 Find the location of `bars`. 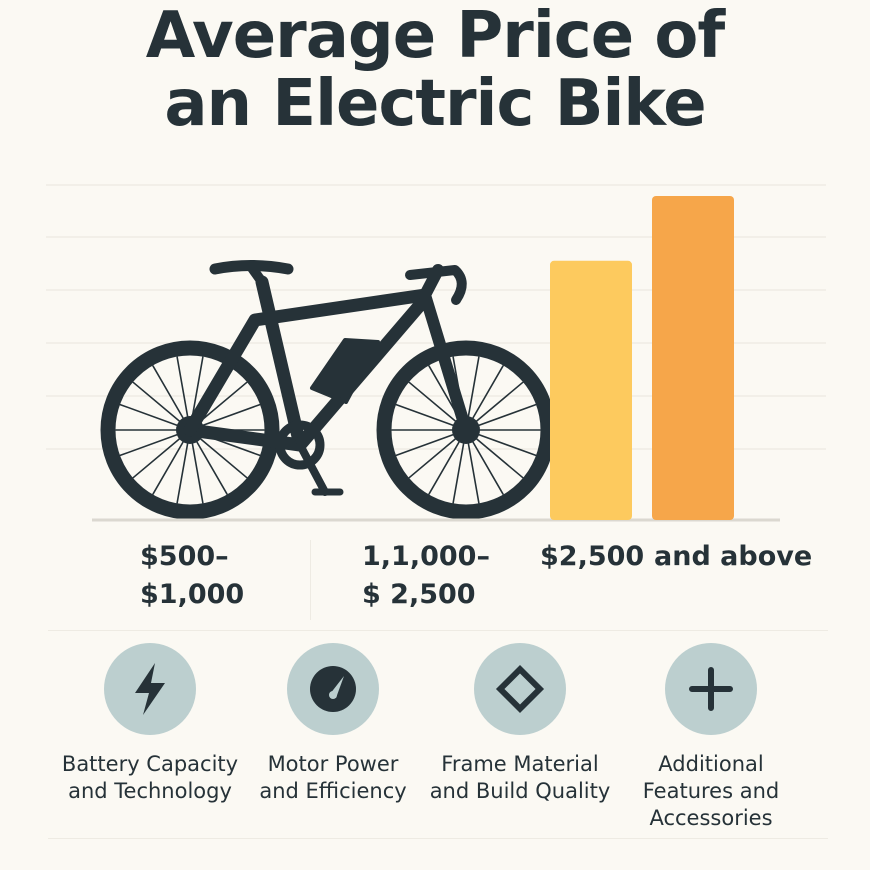

bars is located at coordinates (642, 358).